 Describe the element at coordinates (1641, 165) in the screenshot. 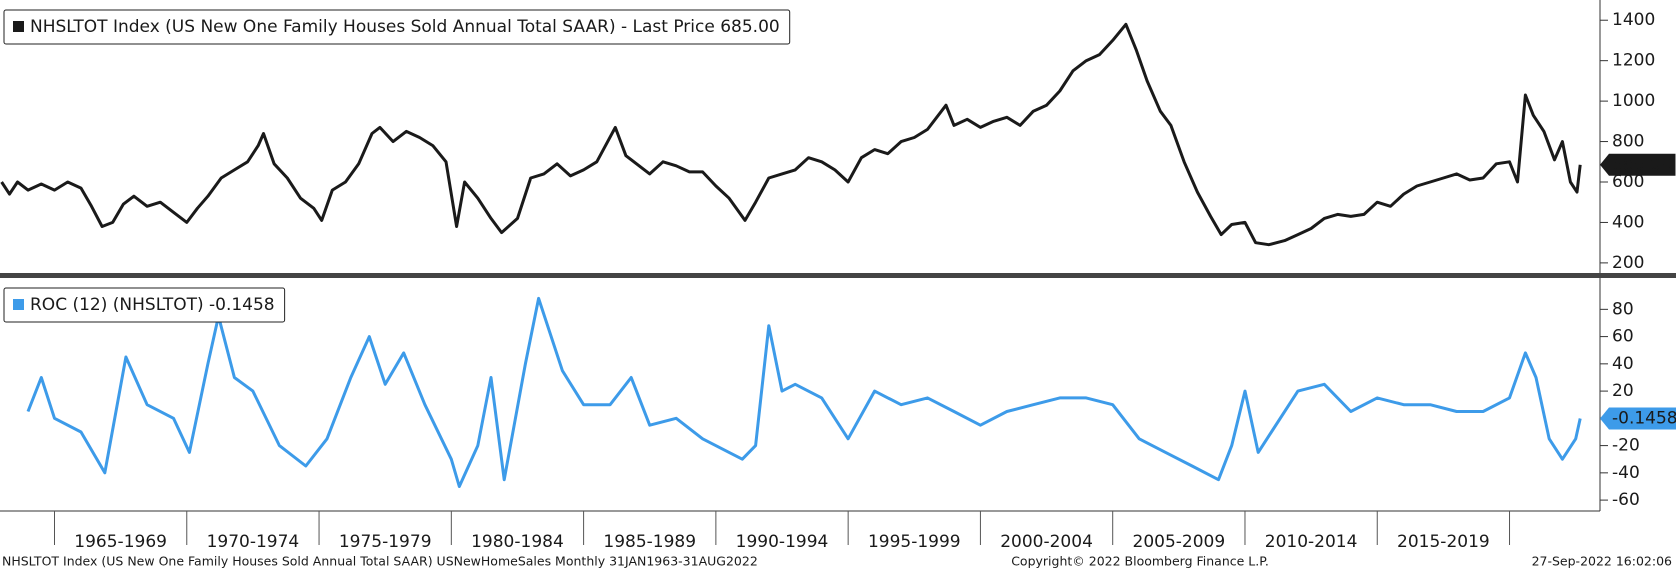

I see `last-value-label: 685.00` at that location.